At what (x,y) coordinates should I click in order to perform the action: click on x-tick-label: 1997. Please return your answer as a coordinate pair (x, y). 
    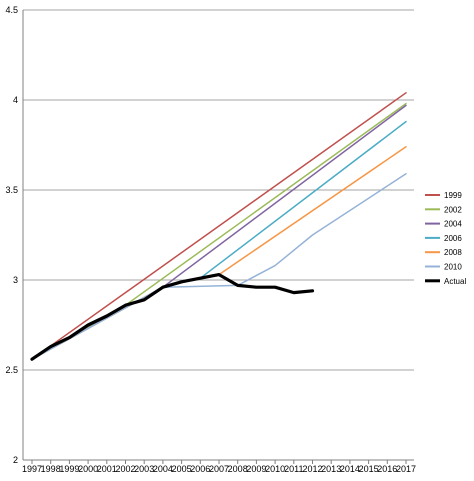
    Looking at the image, I should click on (32, 469).